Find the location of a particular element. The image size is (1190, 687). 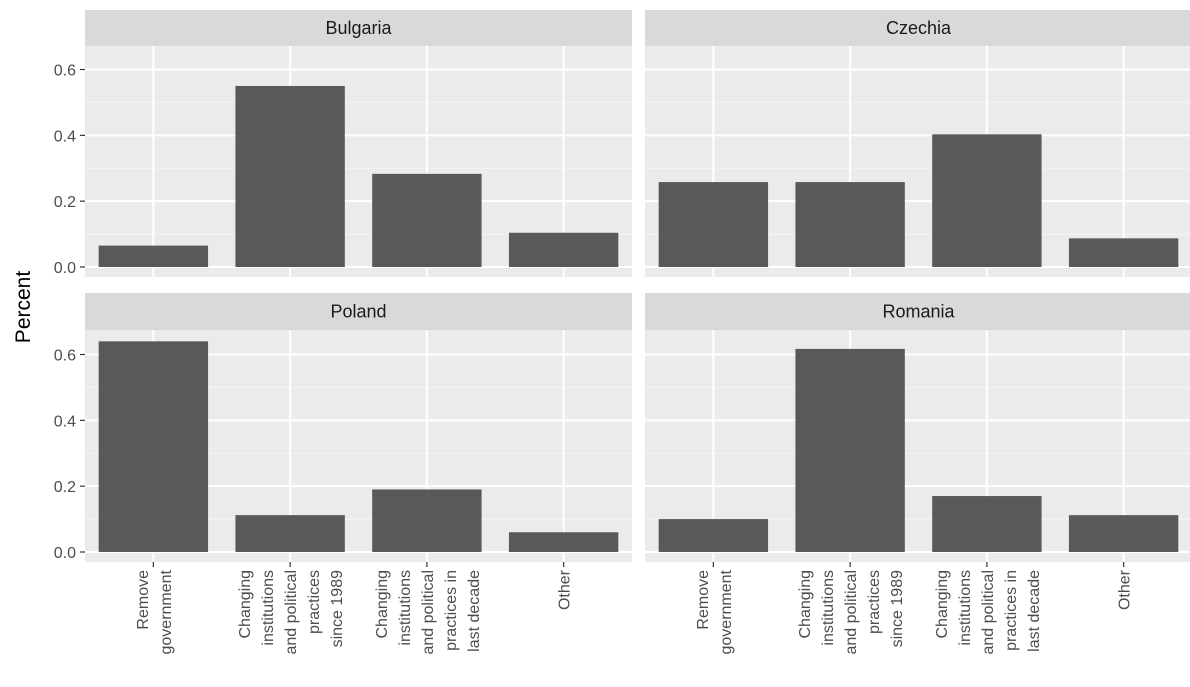

strip-label: Bulgaria is located at coordinates (358, 28).